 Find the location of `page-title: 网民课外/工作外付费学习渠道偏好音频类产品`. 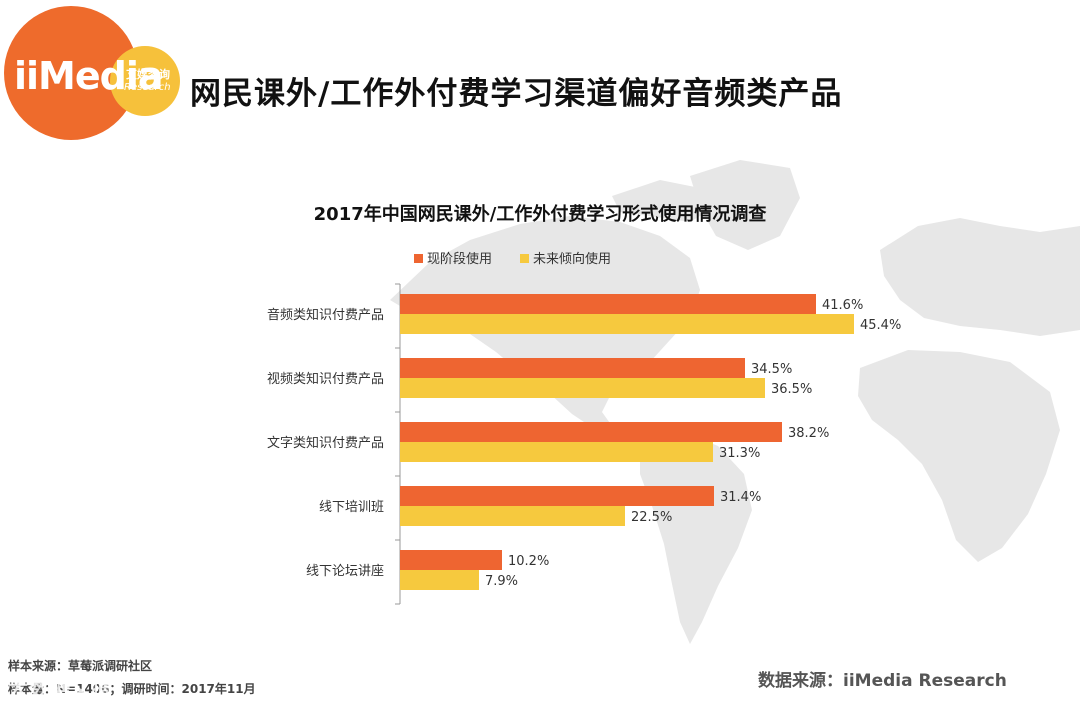

page-title: 网民课外/工作外付费学习渠道偏好音频类产品 is located at coordinates (516, 94).